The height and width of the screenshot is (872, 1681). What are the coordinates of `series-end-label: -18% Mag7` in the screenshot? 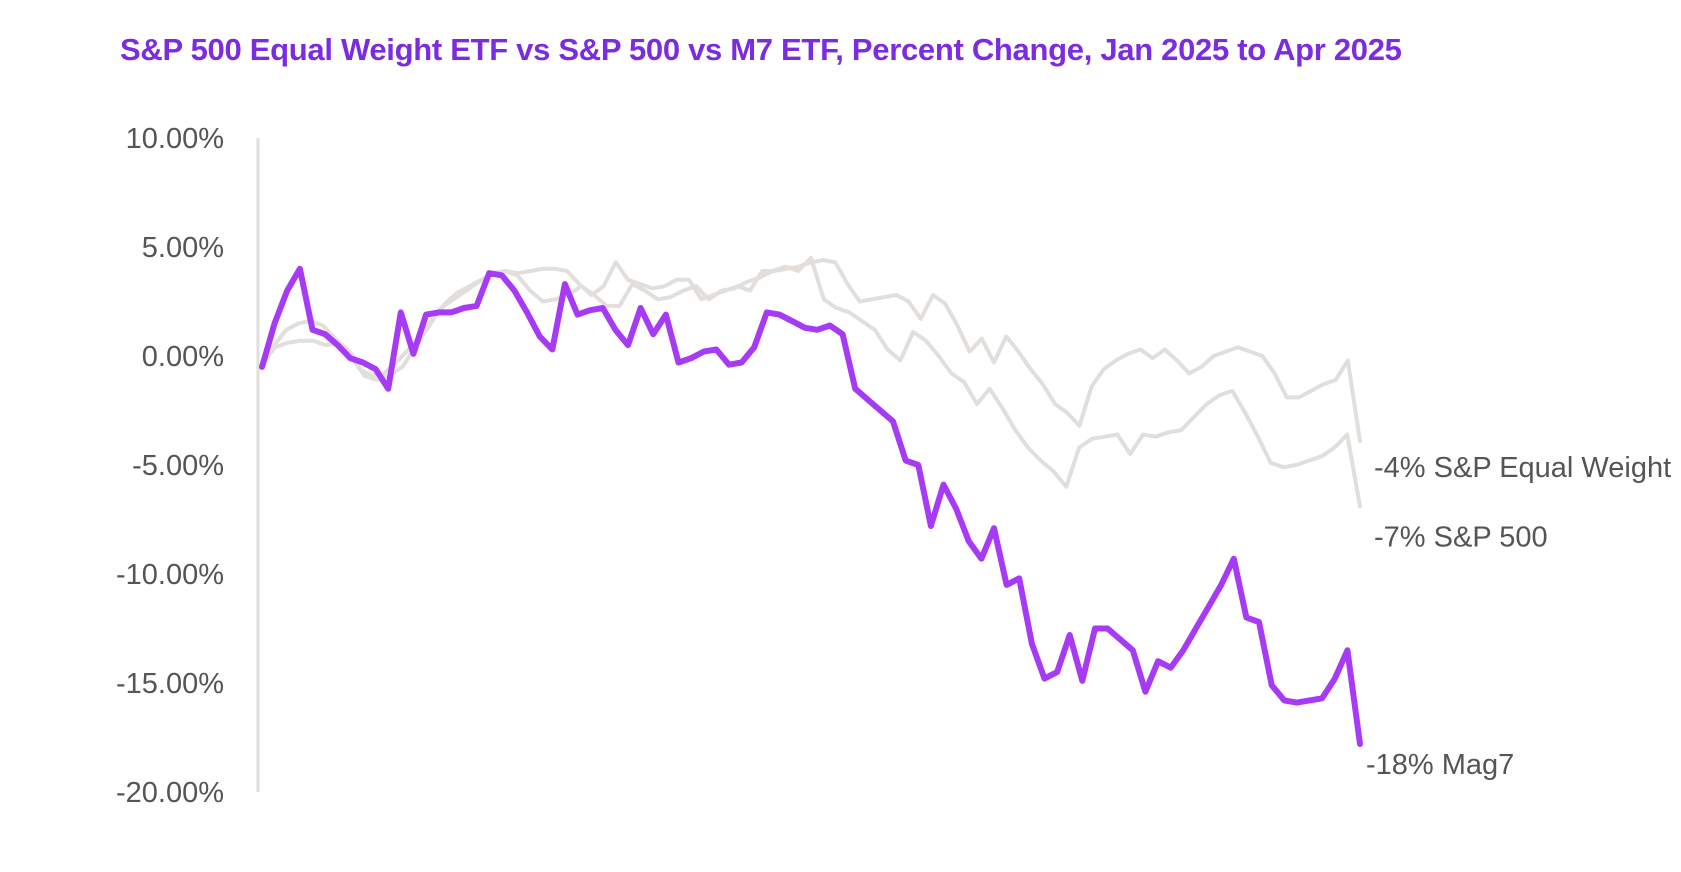 It's located at (1440, 765).